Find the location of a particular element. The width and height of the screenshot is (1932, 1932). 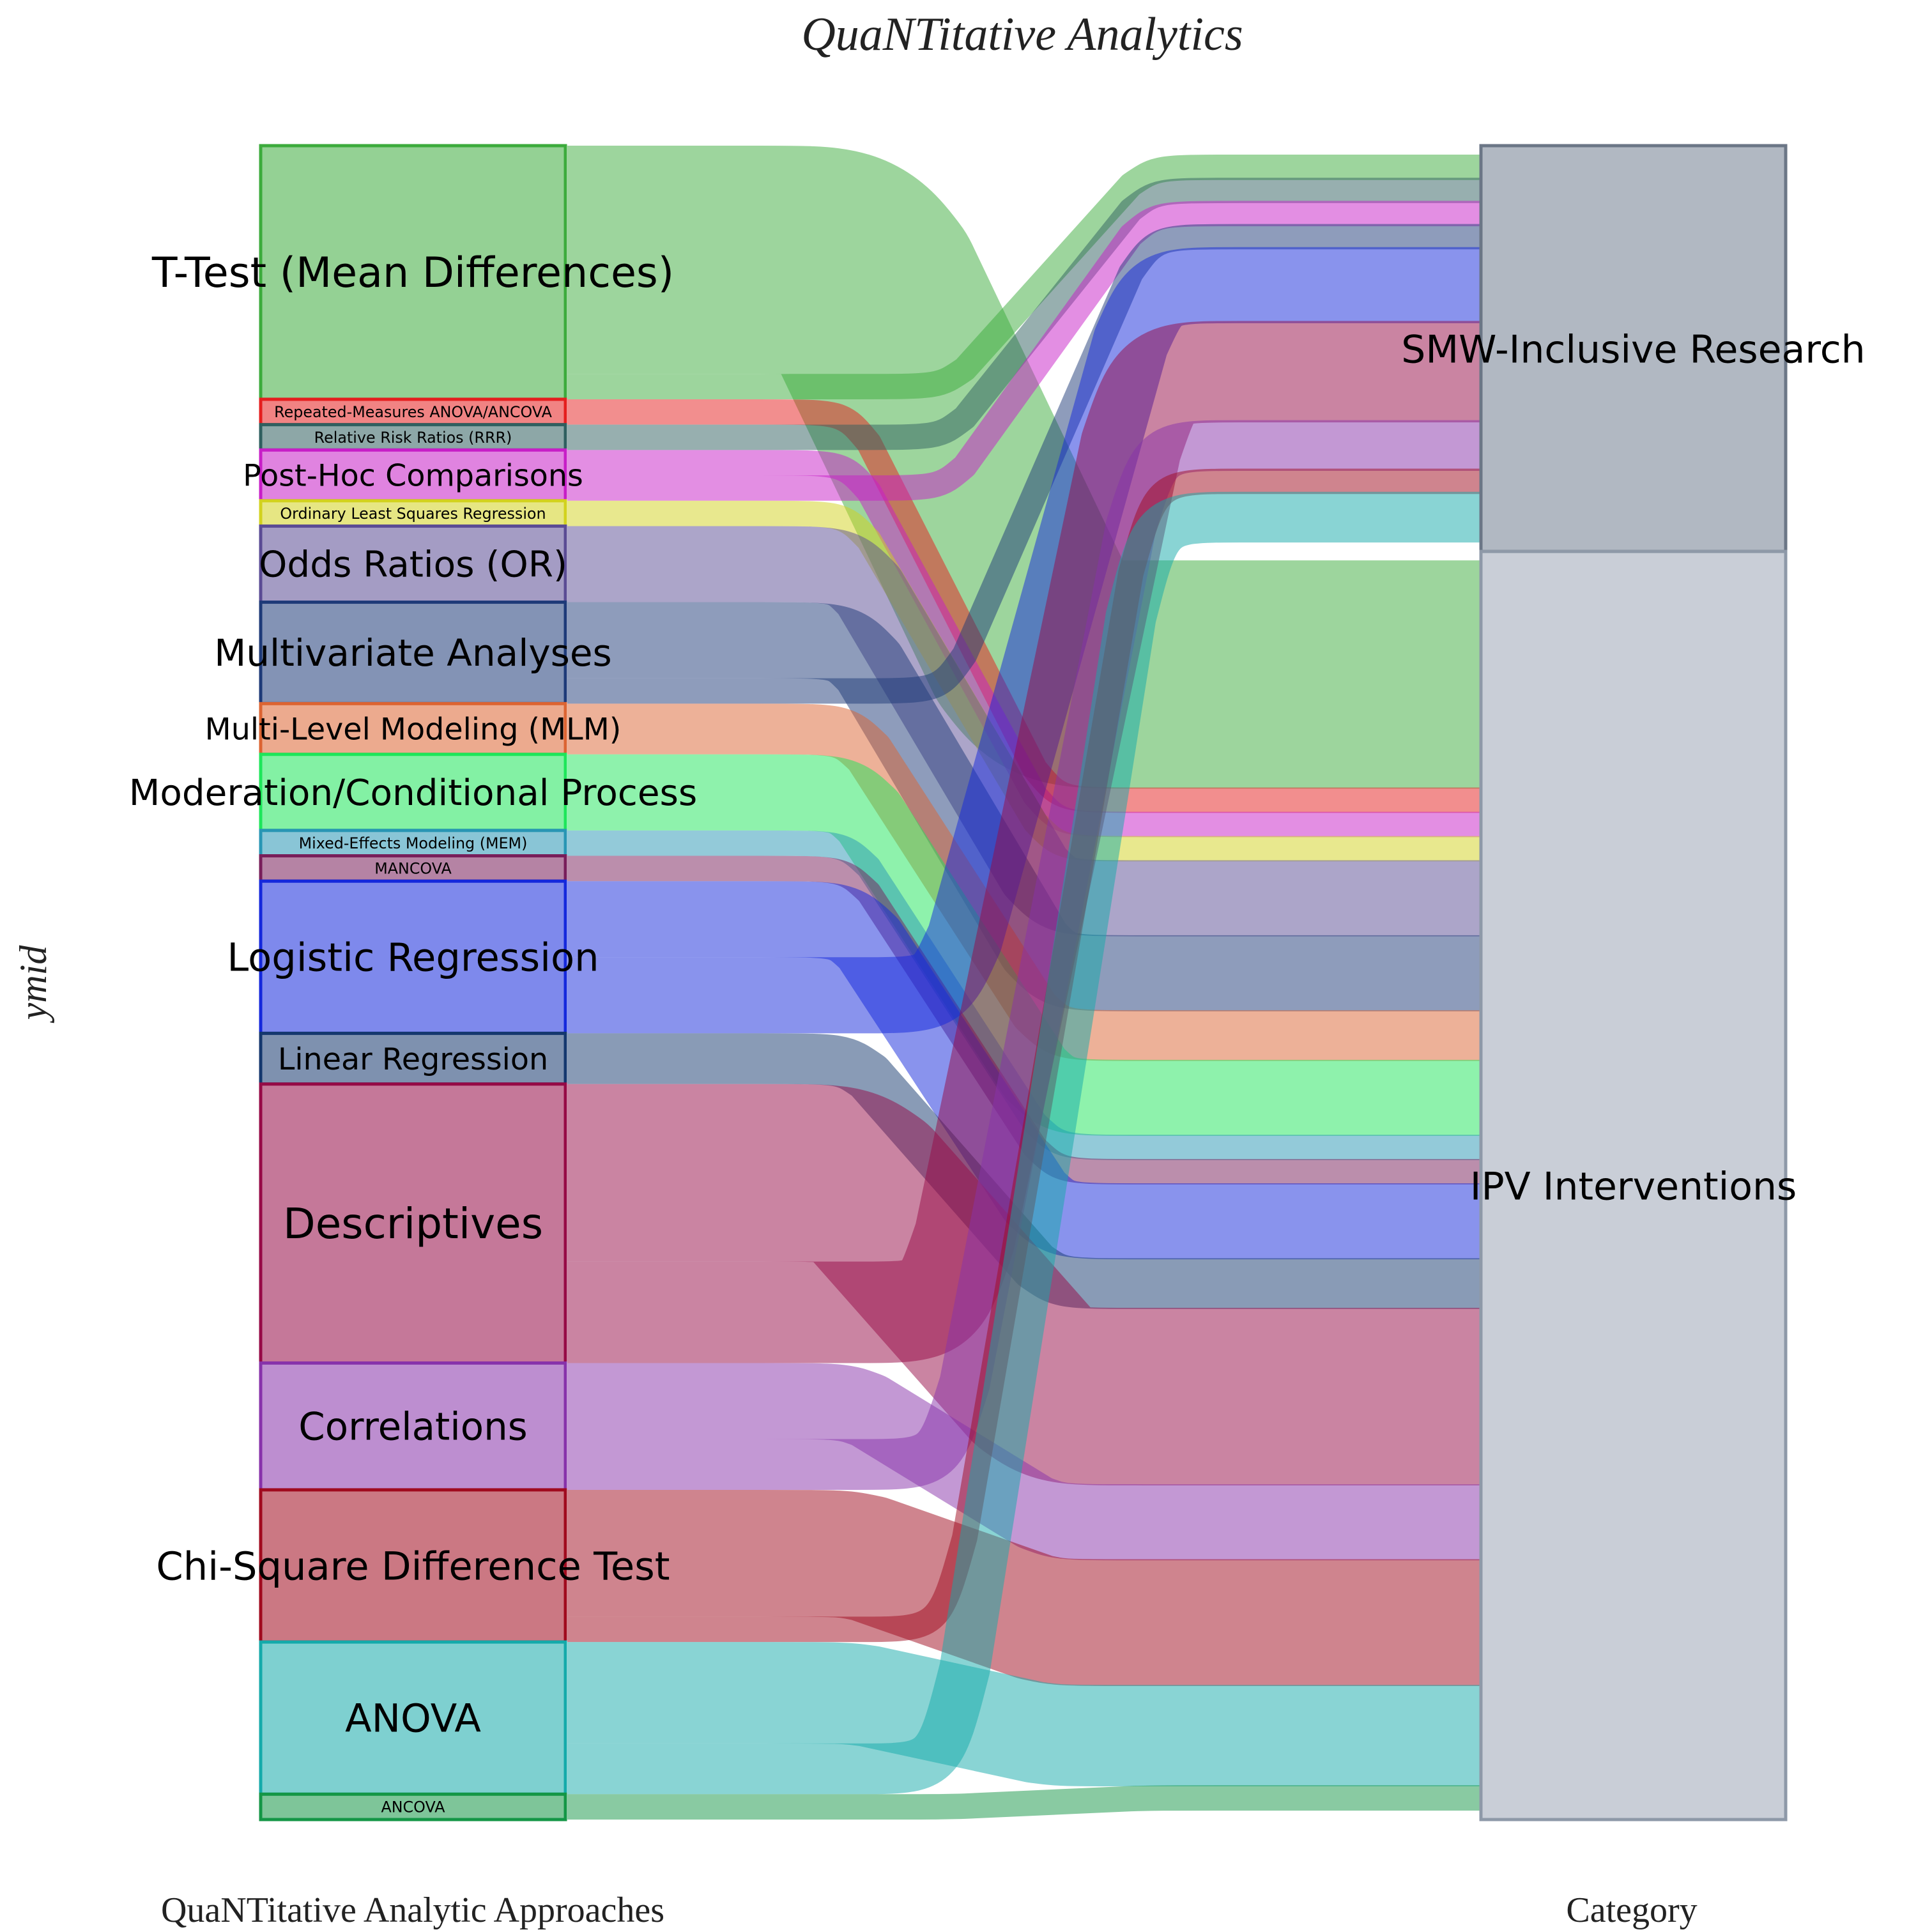

node-label-repeated-measures-anova-ancova: Repeated-Measures ANOVA/ANCOVA is located at coordinates (413, 412).